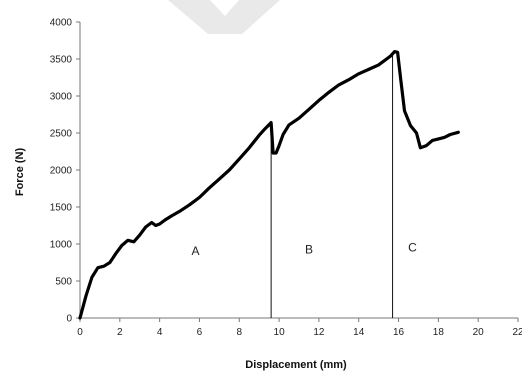  What do you see at coordinates (61, 245) in the screenshot?
I see `y-tick-label: 1000` at bounding box center [61, 245].